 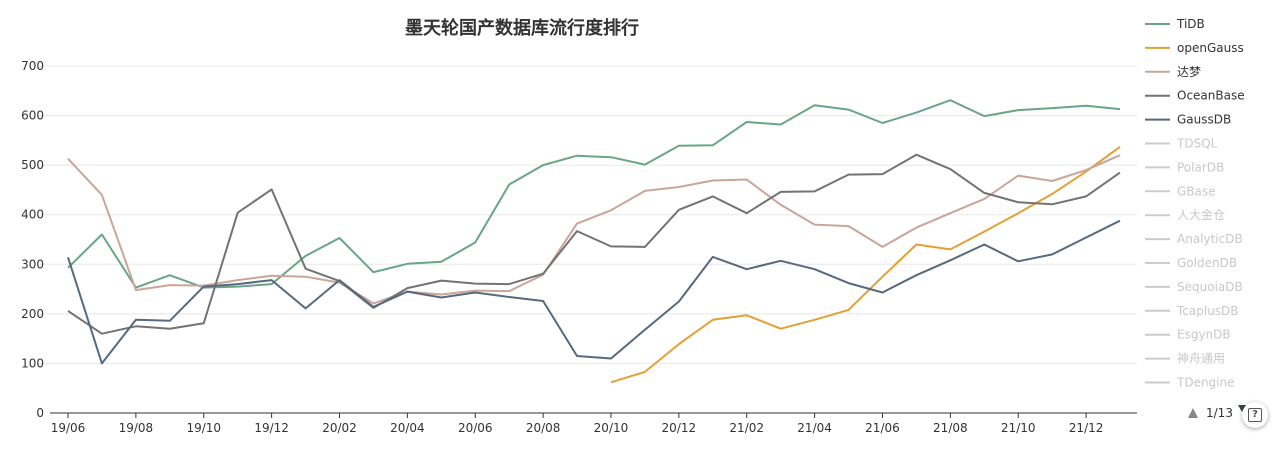 What do you see at coordinates (543, 428) in the screenshot?
I see `x-tick-label: 20/08` at bounding box center [543, 428].